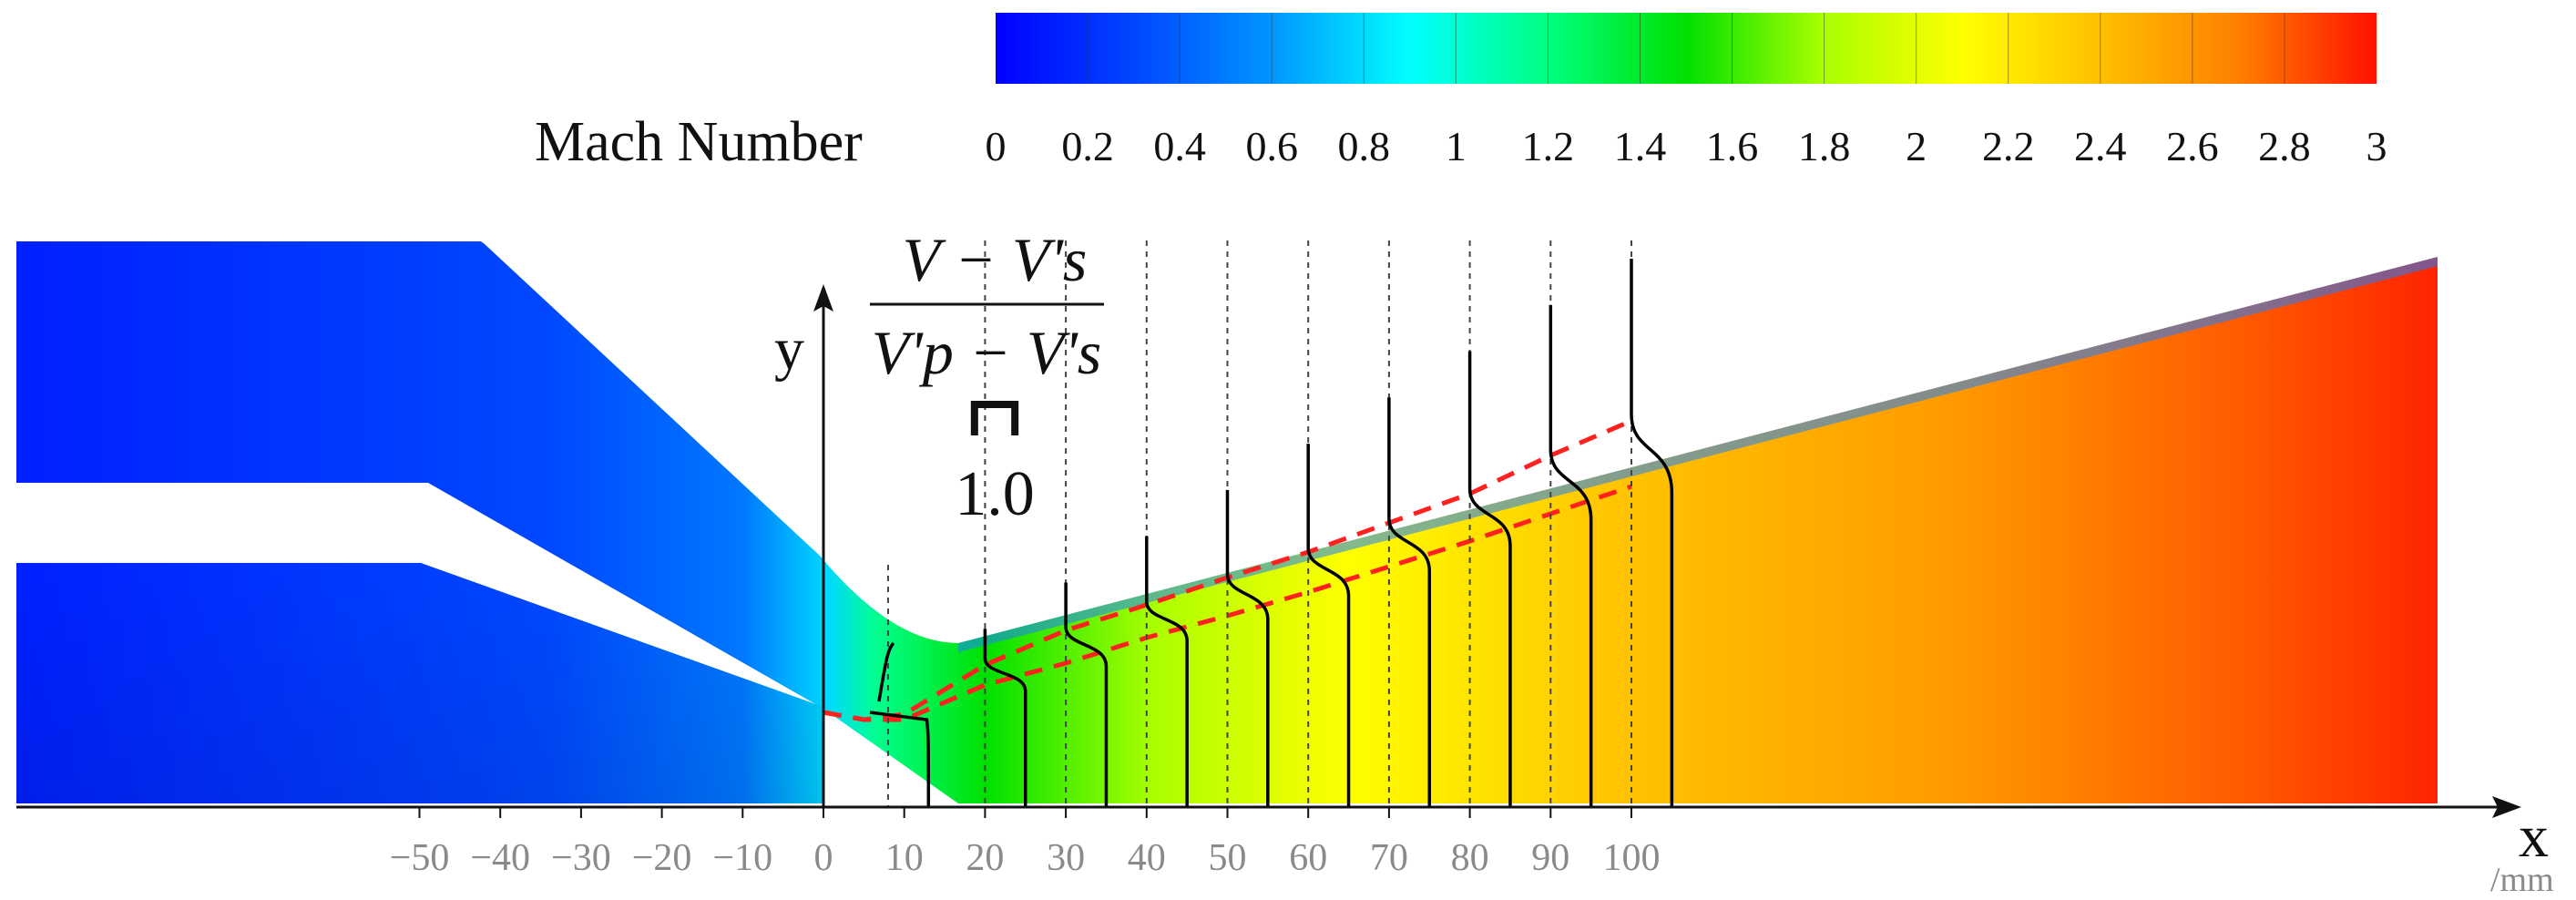 The width and height of the screenshot is (2576, 900). Describe the element at coordinates (1549, 146) in the screenshot. I see `colorbar-tick-label: 1.2` at that location.